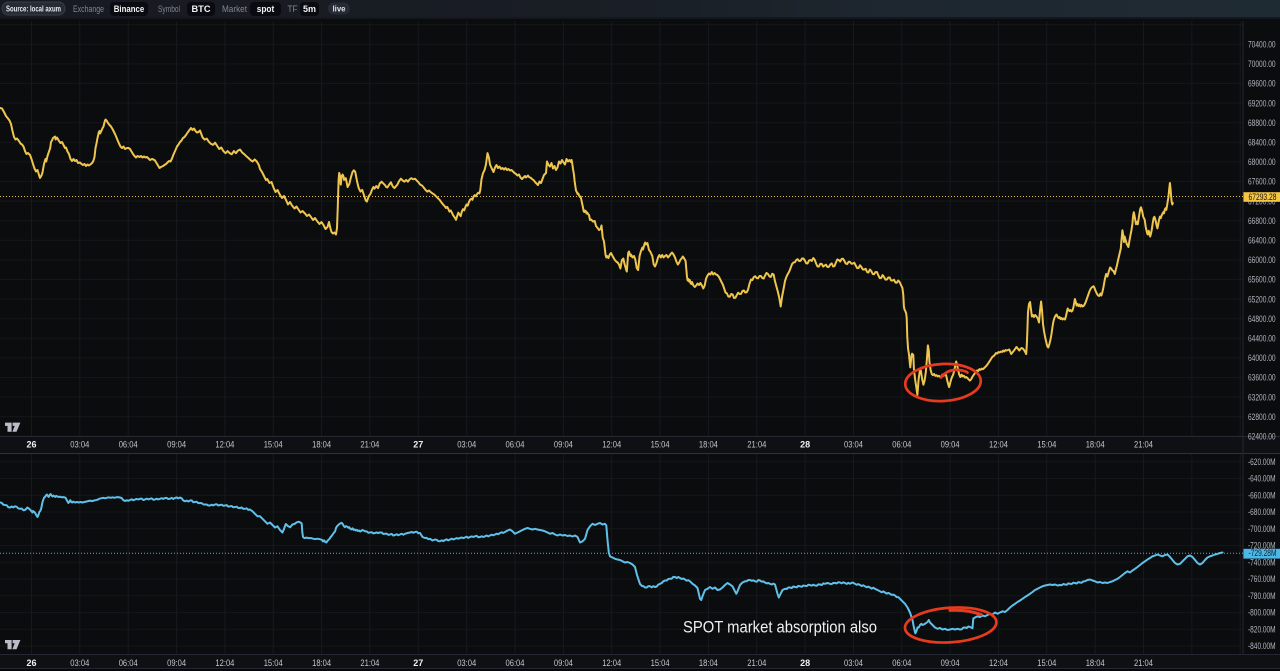 The width and height of the screenshot is (1280, 671). Describe the element at coordinates (1262, 182) in the screenshot. I see `svg-text: 67600.00` at that location.